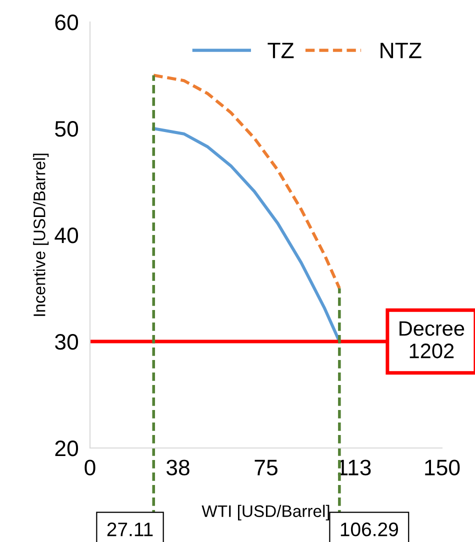 Image resolution: width=475 pixels, height=542 pixels. What do you see at coordinates (66, 236) in the screenshot?
I see `y-tick-label: 40` at bounding box center [66, 236].